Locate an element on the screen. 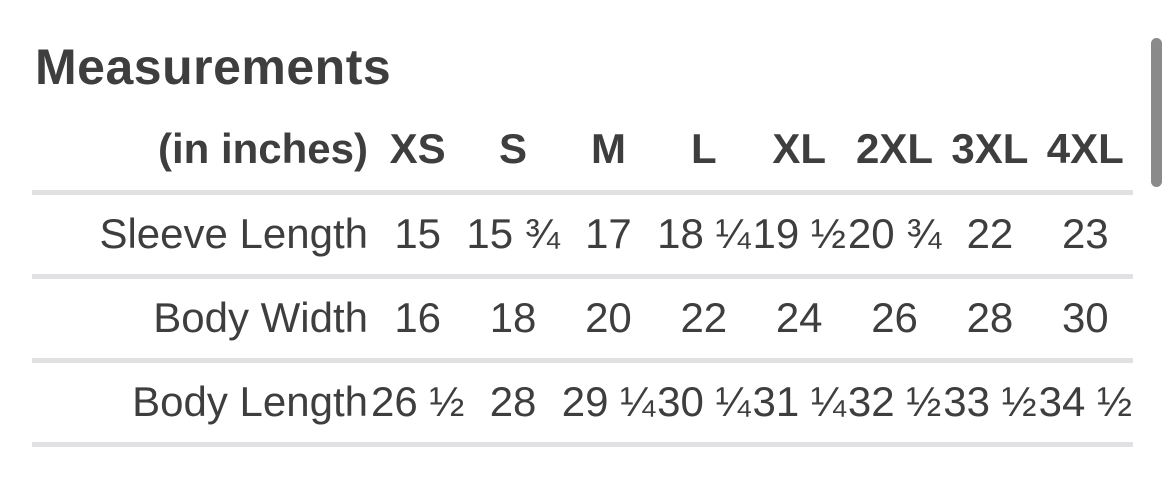 This screenshot has height=491, width=1170. cell-body-length-l: 30 ¼ is located at coordinates (704, 401).